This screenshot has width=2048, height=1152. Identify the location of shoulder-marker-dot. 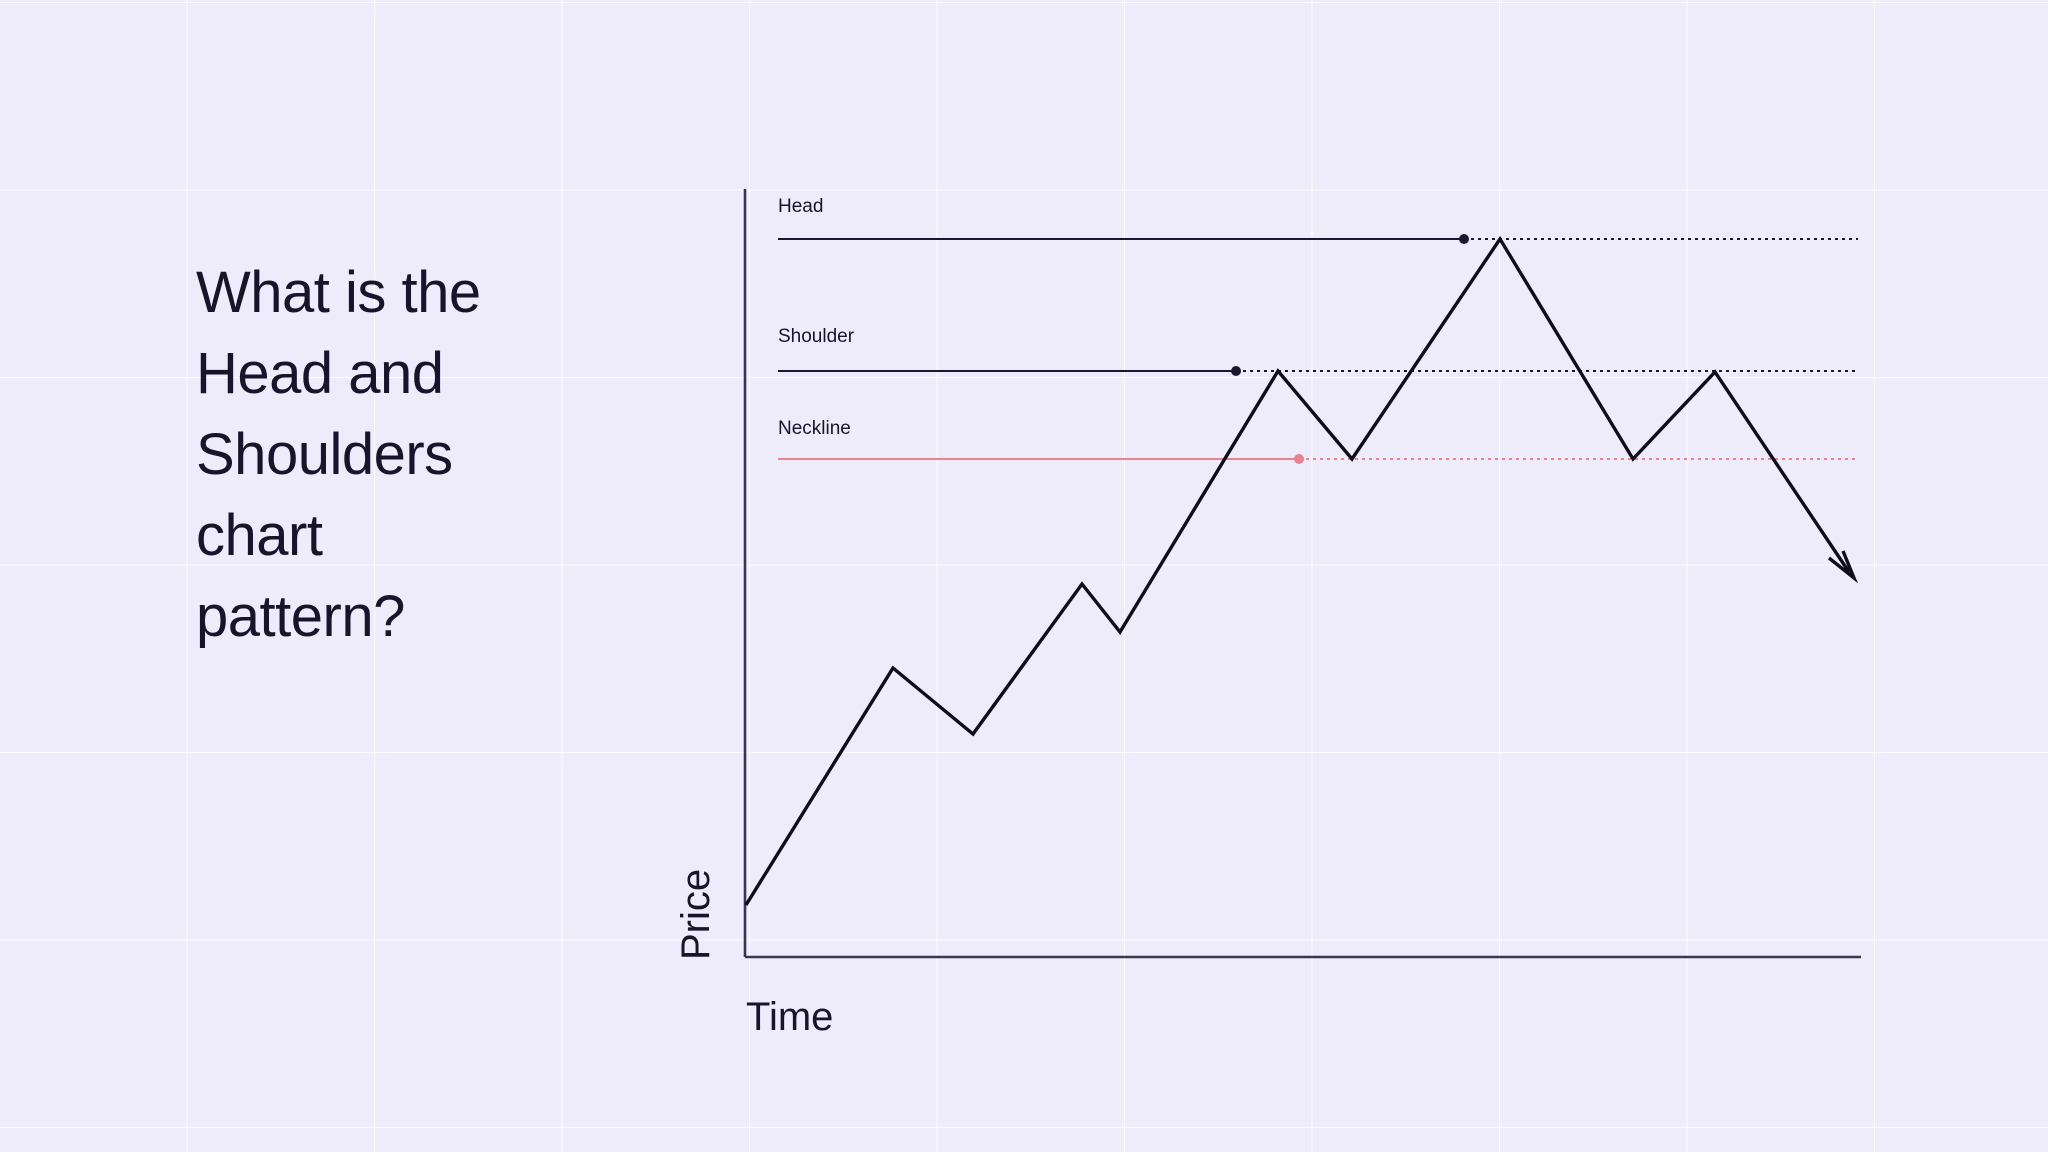
(1236, 371).